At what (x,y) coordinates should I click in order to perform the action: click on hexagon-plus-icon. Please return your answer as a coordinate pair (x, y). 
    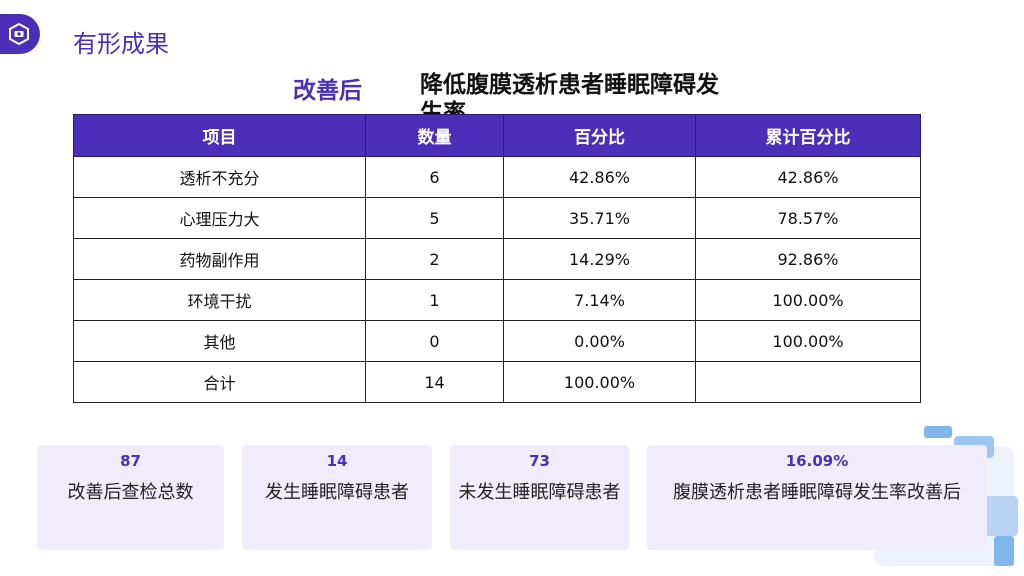
    Looking at the image, I should click on (19, 34).